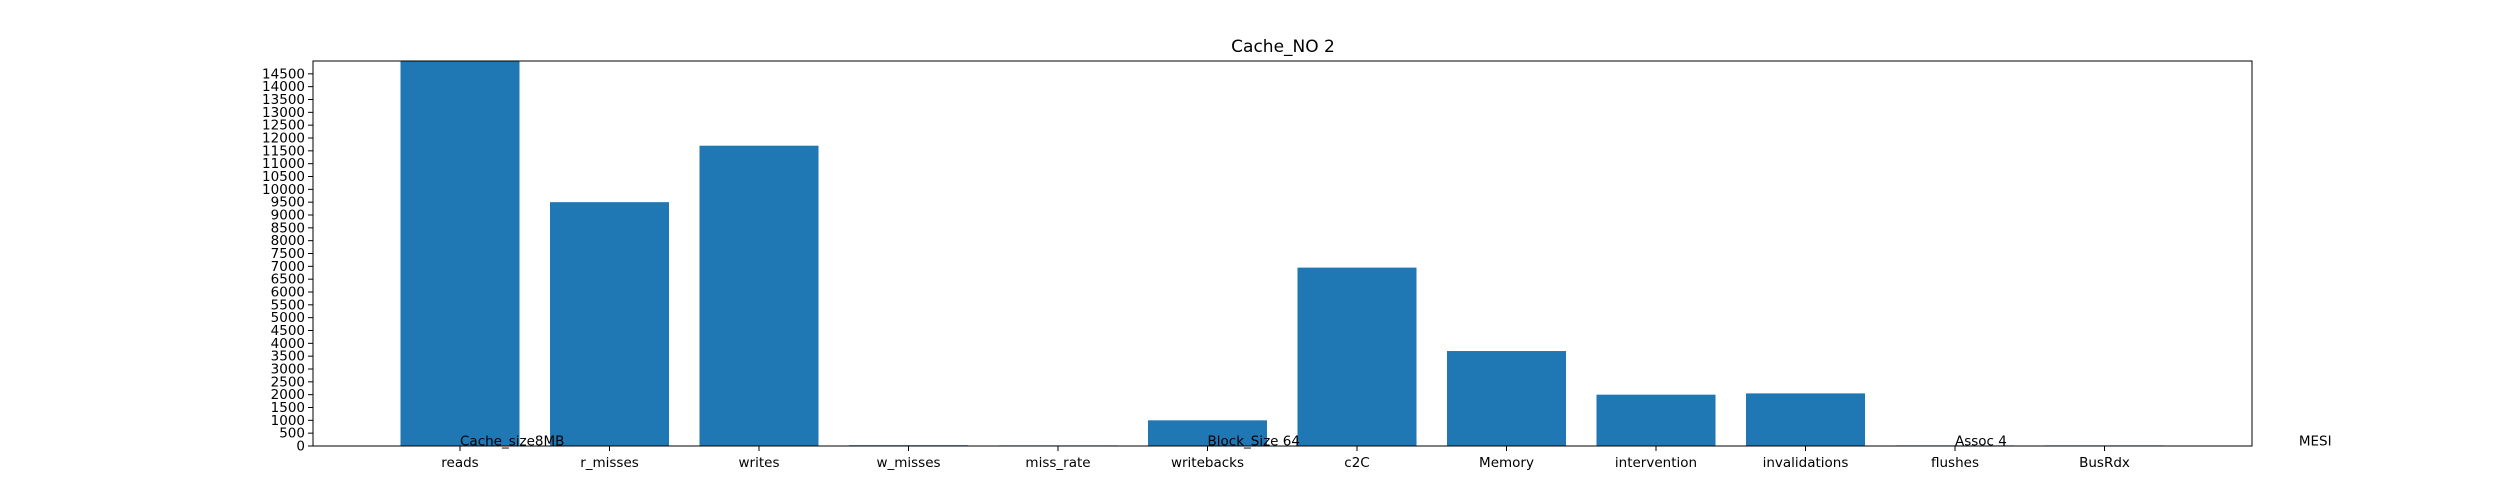  I want to click on x-tick-label: writes, so click(759, 463).